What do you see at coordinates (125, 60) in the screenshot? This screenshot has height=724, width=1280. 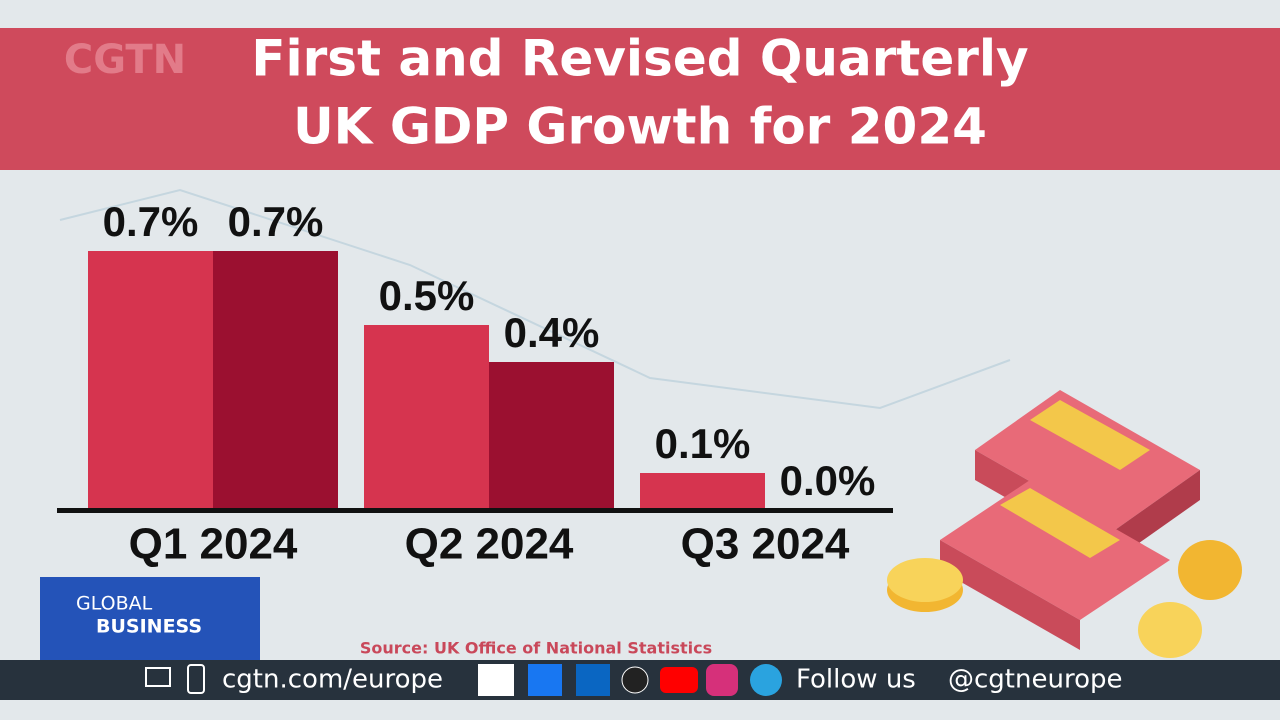 I see `logo: CGTN` at bounding box center [125, 60].